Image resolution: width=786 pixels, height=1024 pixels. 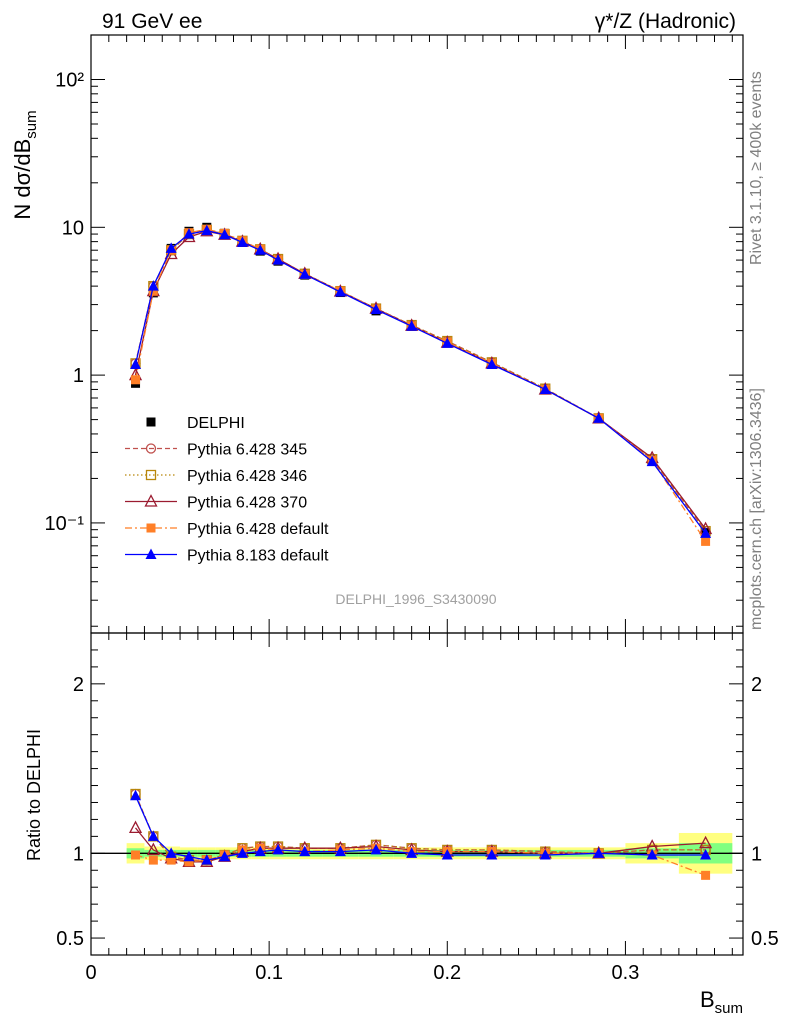 What do you see at coordinates (765, 939) in the screenshot?
I see `y-tick-label-right: 0.5` at bounding box center [765, 939].